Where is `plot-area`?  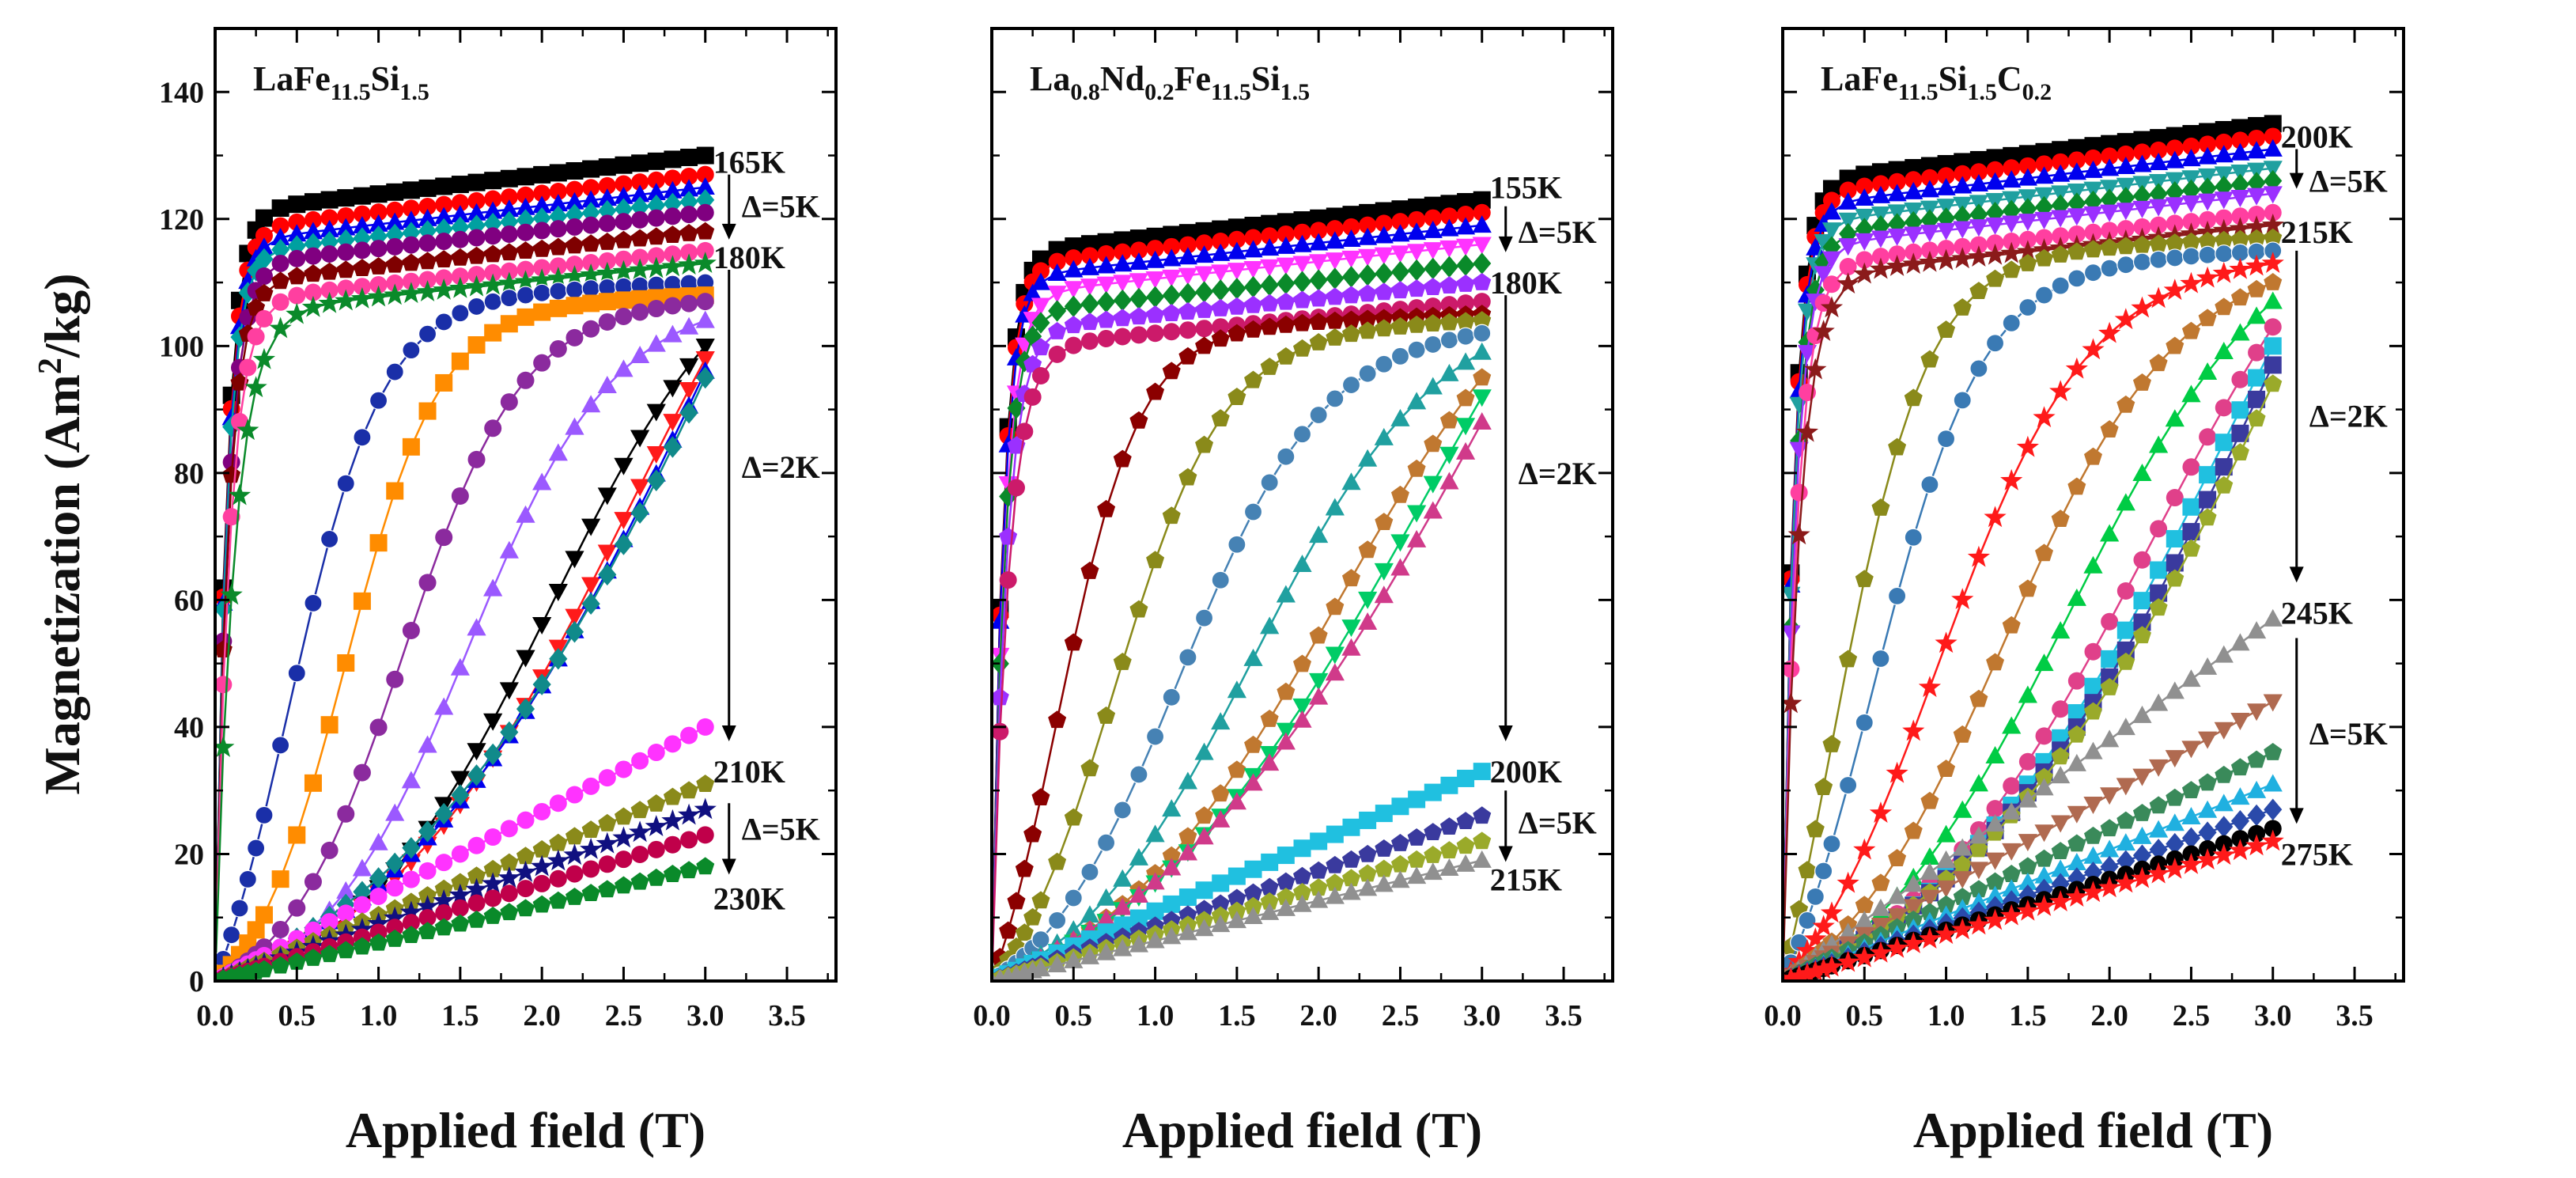 plot-area is located at coordinates (2034, 548).